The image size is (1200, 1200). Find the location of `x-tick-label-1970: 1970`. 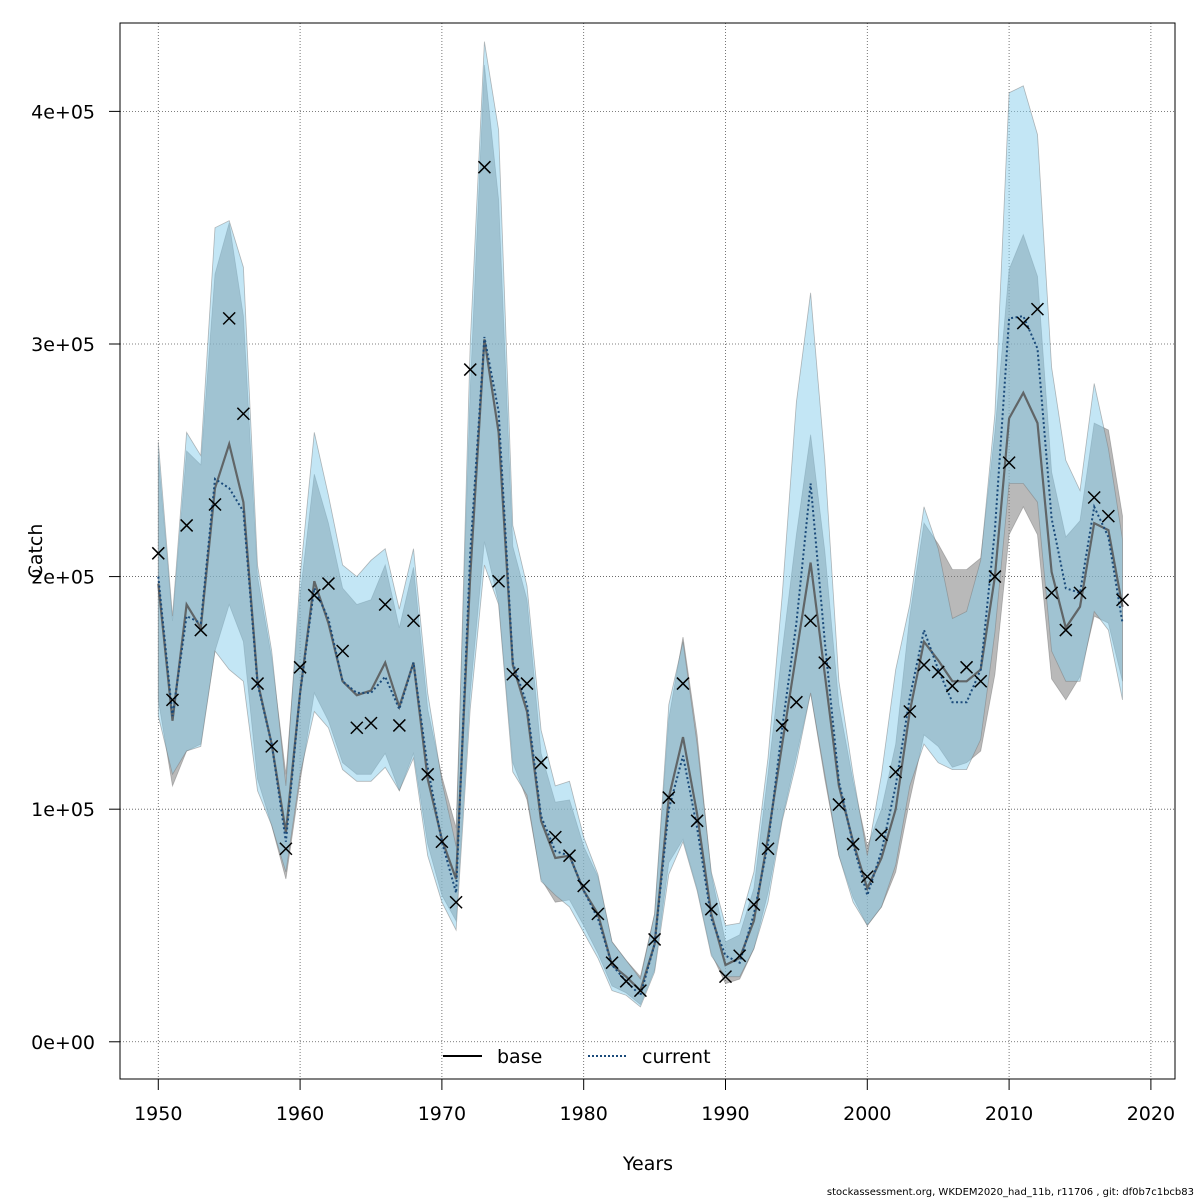

x-tick-label-1970: 1970 is located at coordinates (442, 1114).